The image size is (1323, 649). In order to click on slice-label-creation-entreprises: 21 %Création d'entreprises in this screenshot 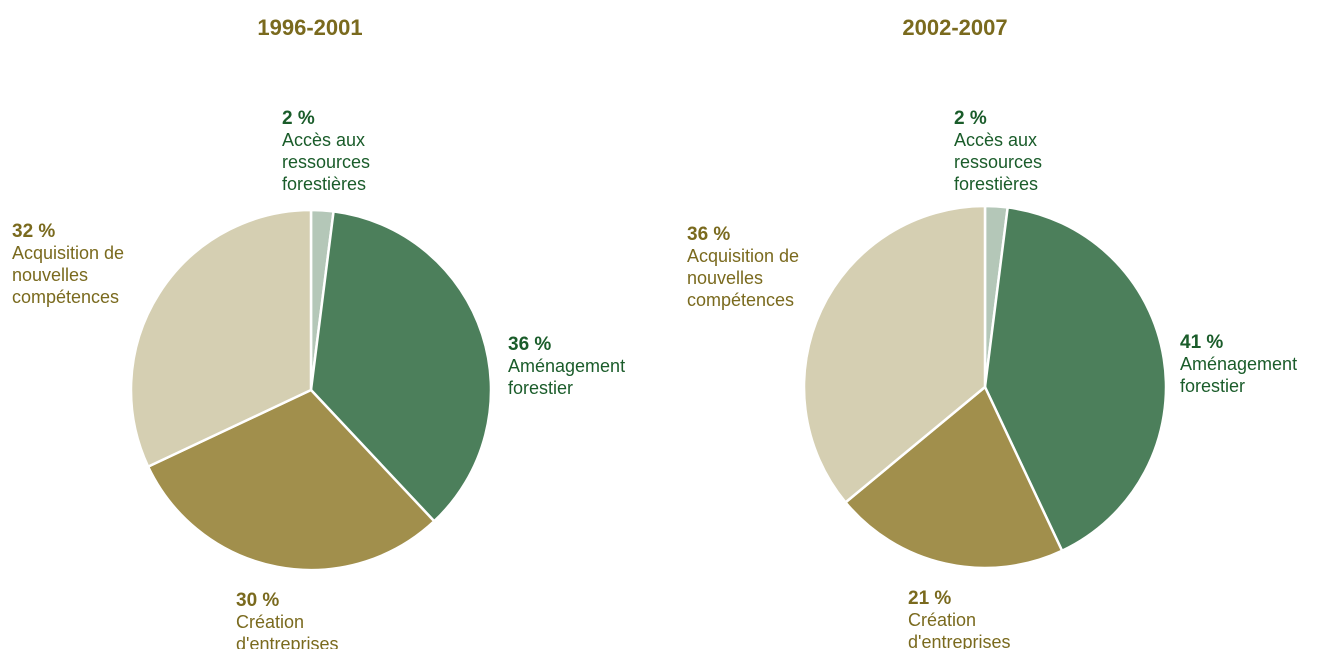, I will do `click(959, 618)`.